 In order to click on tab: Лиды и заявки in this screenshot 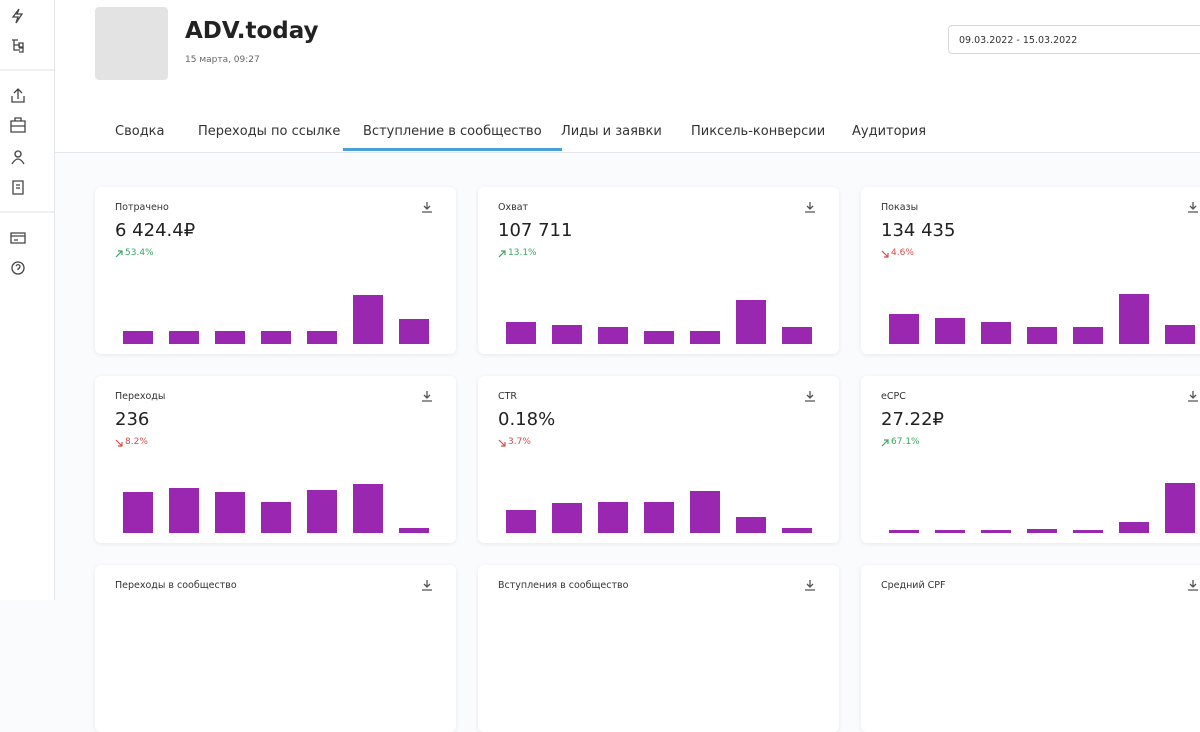, I will do `click(611, 131)`.